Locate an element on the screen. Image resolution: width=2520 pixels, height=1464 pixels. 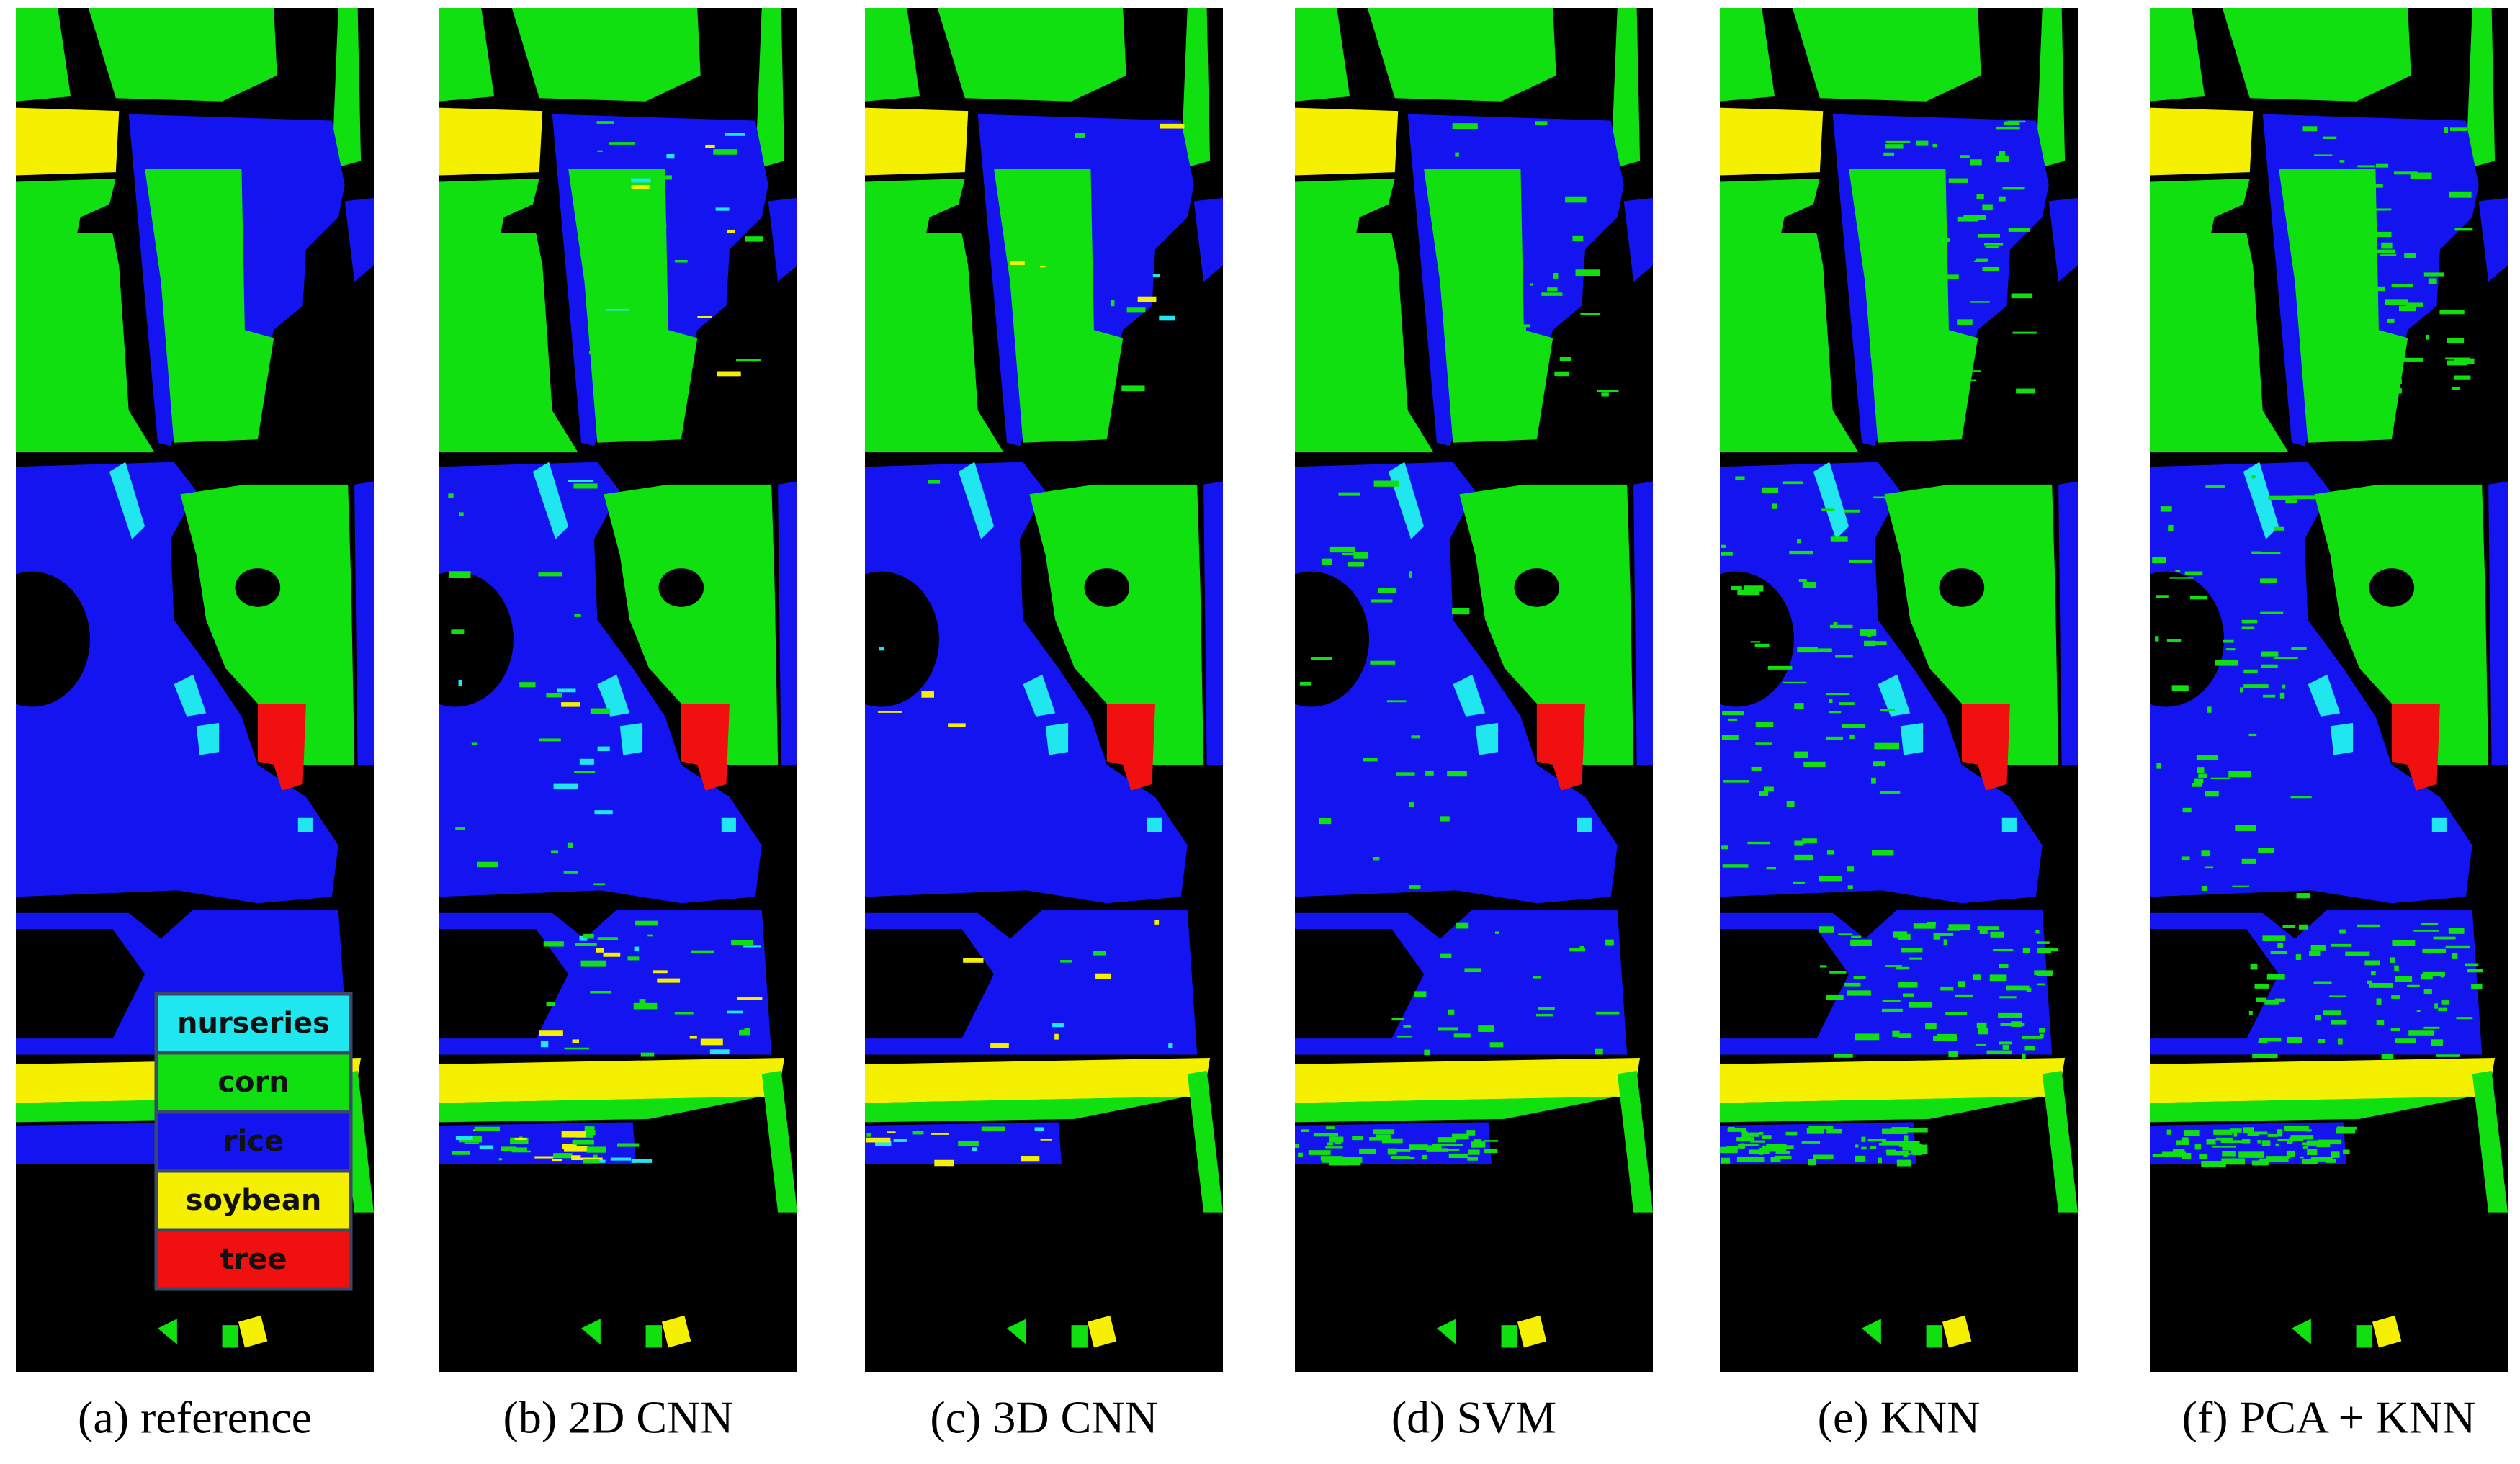
classification-map is located at coordinates (618, 690).